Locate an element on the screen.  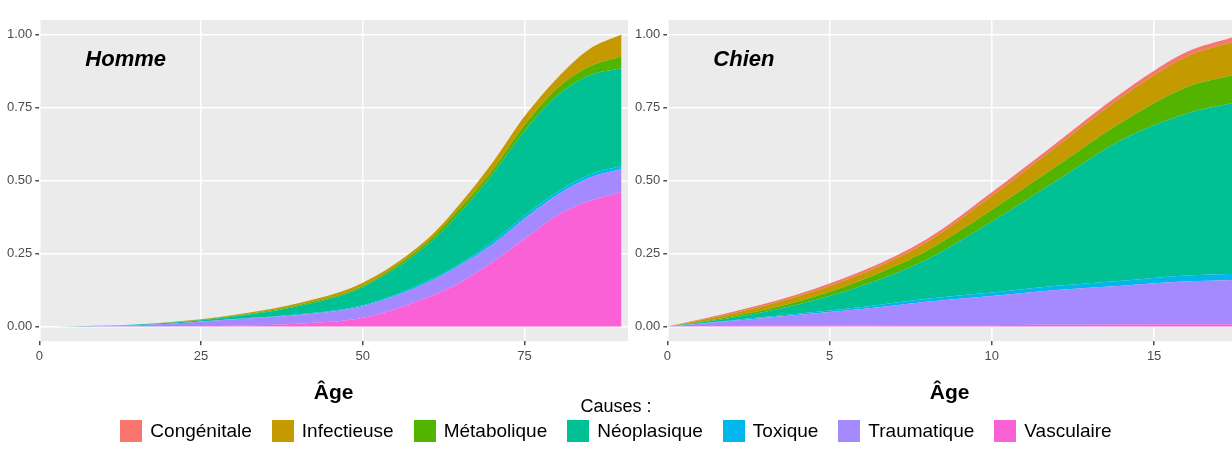
x-tick-label: 25 is located at coordinates (201, 355).